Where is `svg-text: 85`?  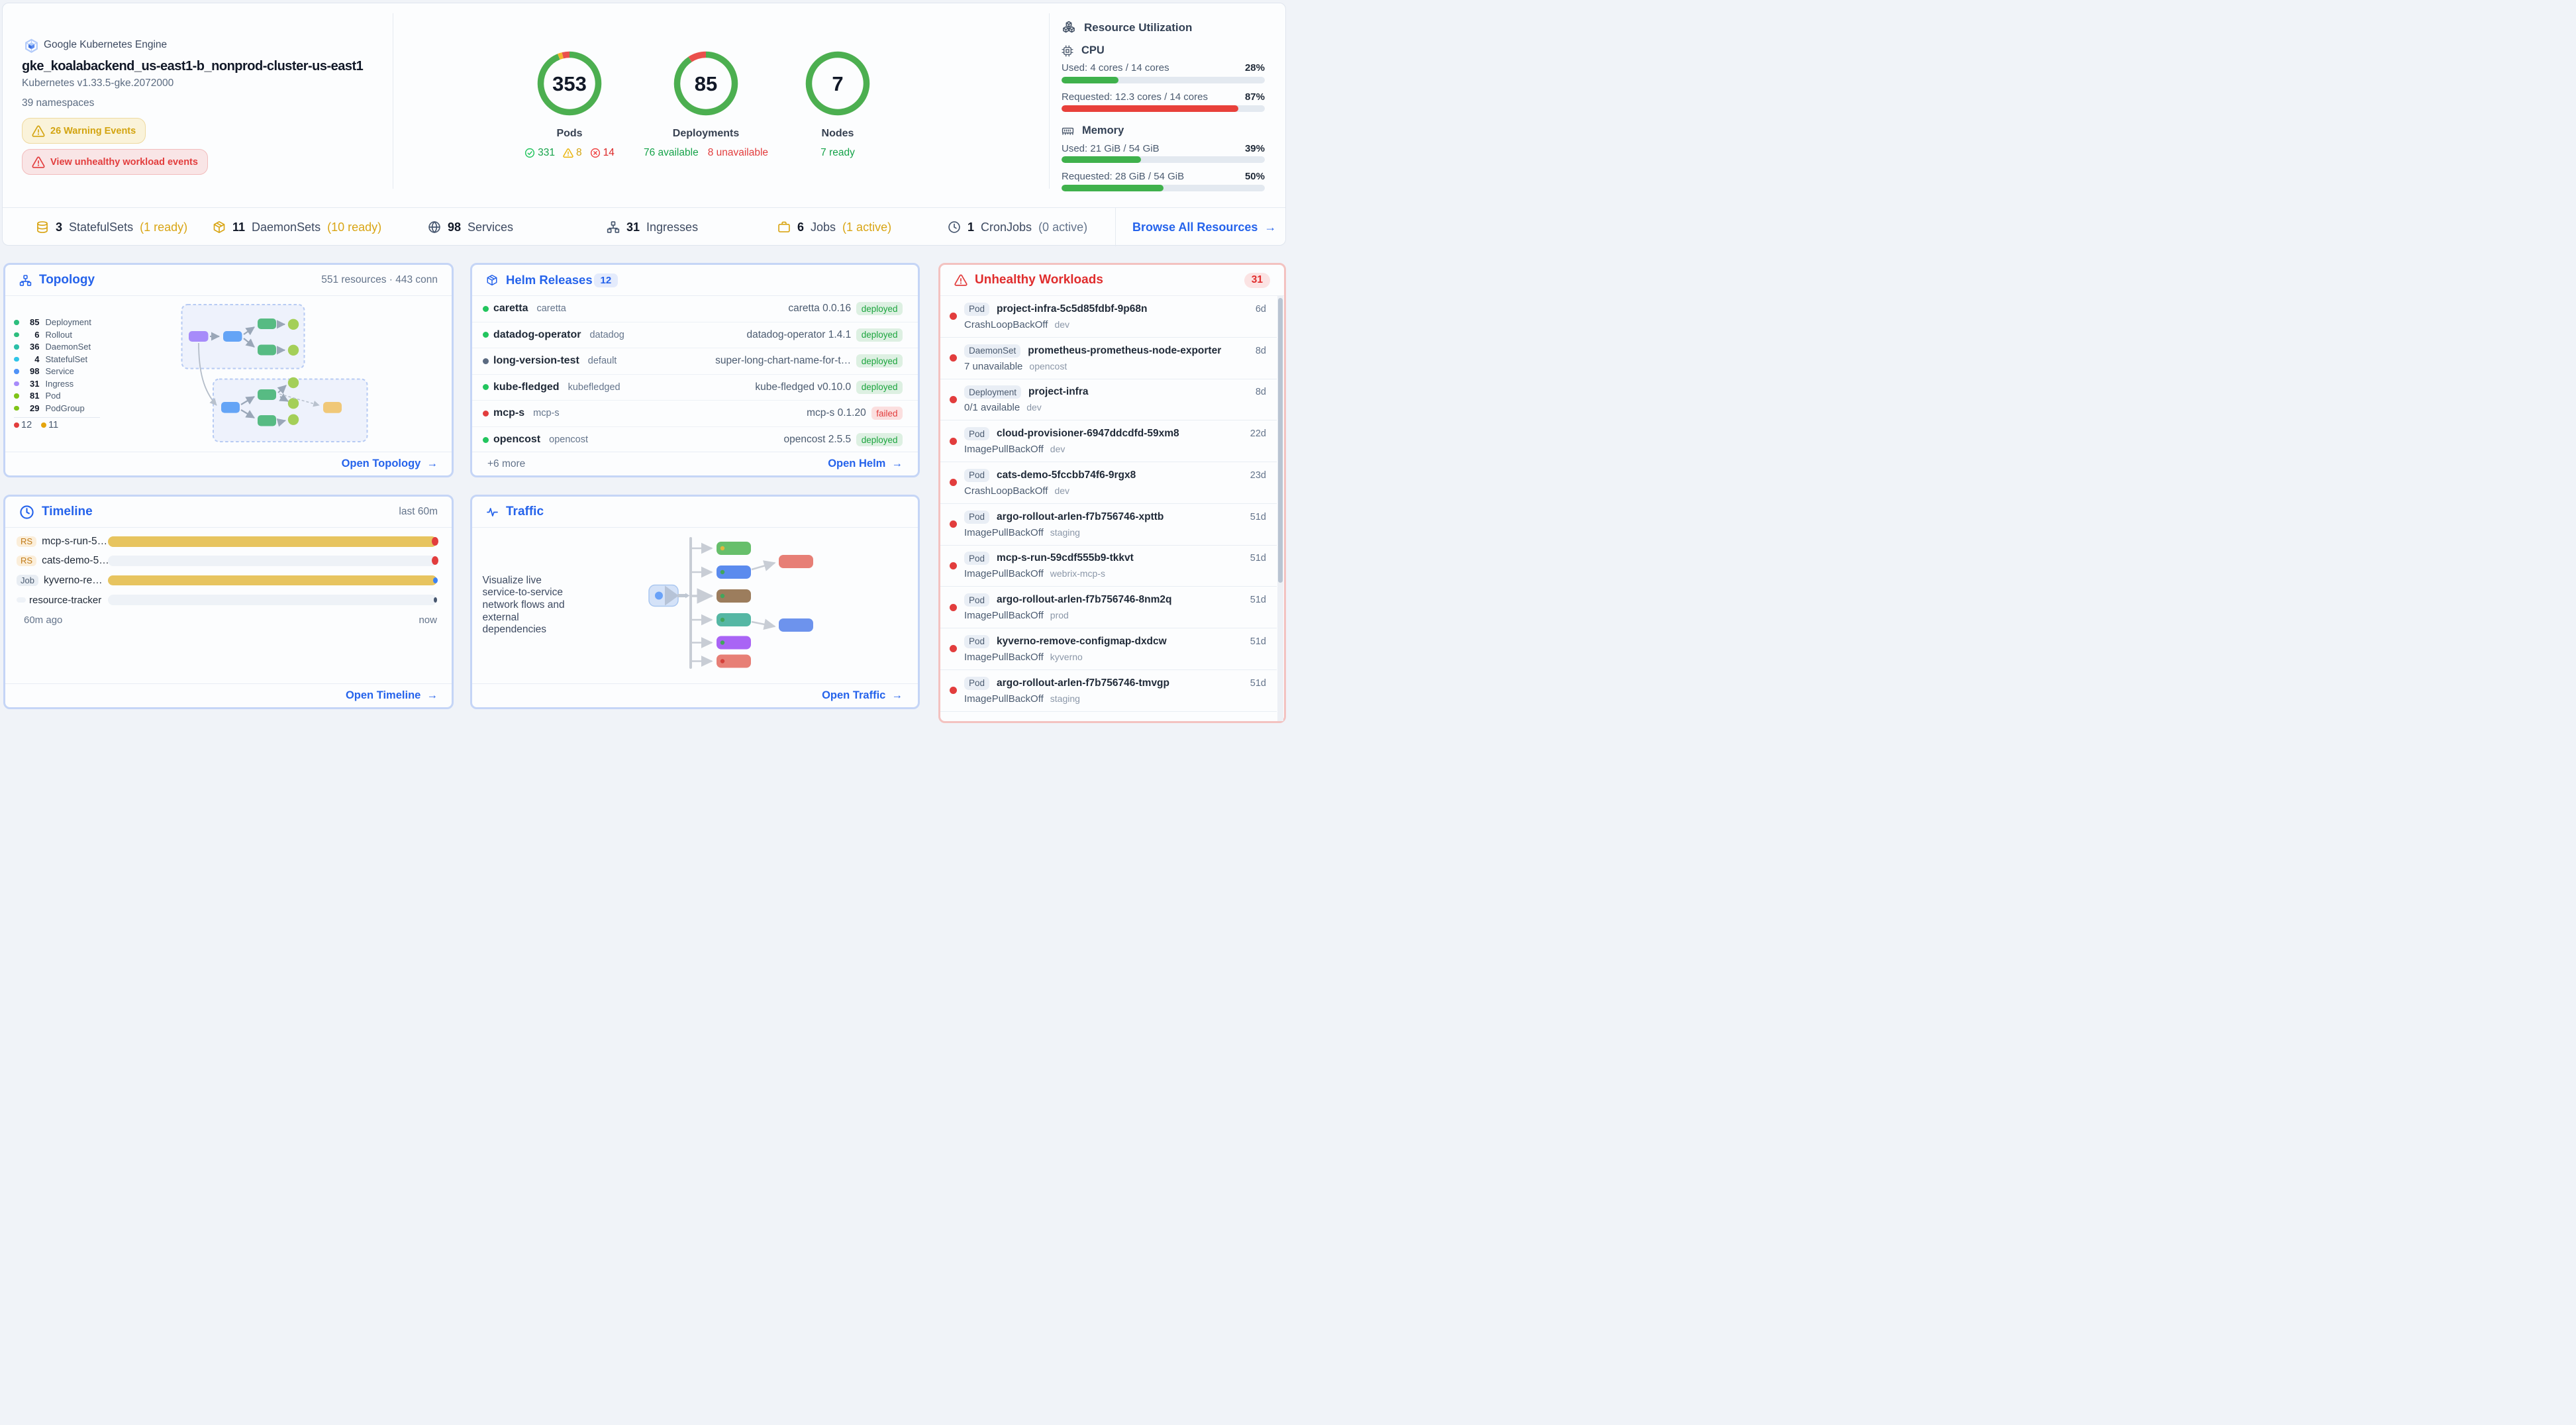 svg-text: 85 is located at coordinates (706, 83).